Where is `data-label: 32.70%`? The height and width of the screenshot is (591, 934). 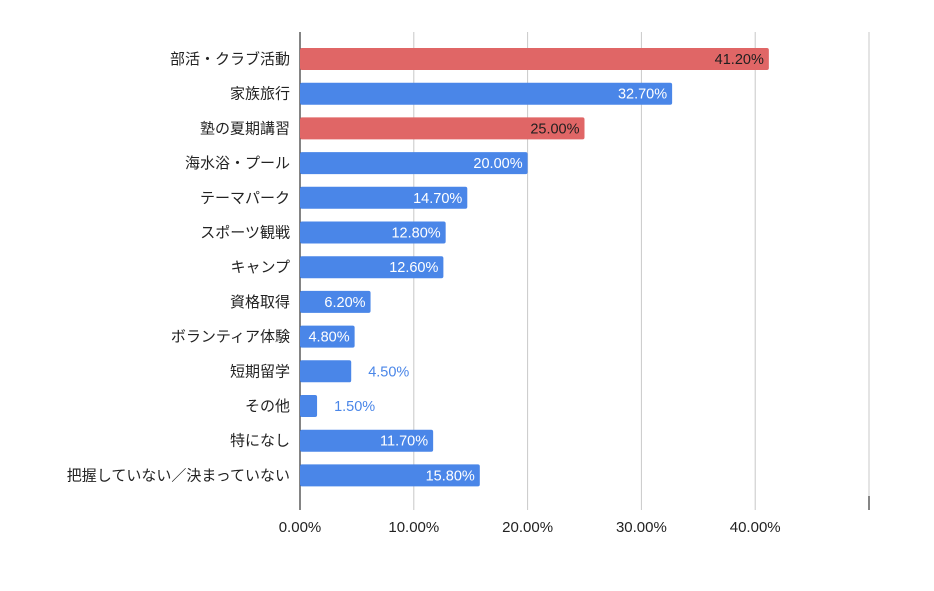 data-label: 32.70% is located at coordinates (642, 95).